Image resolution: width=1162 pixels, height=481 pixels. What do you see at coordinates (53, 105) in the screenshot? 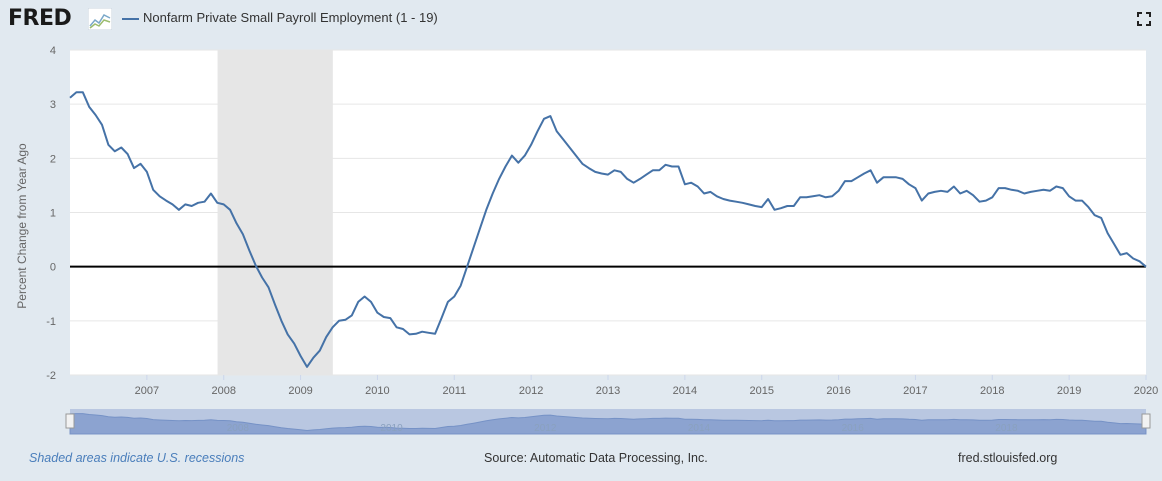
I see `y-tick-label: 3` at bounding box center [53, 105].